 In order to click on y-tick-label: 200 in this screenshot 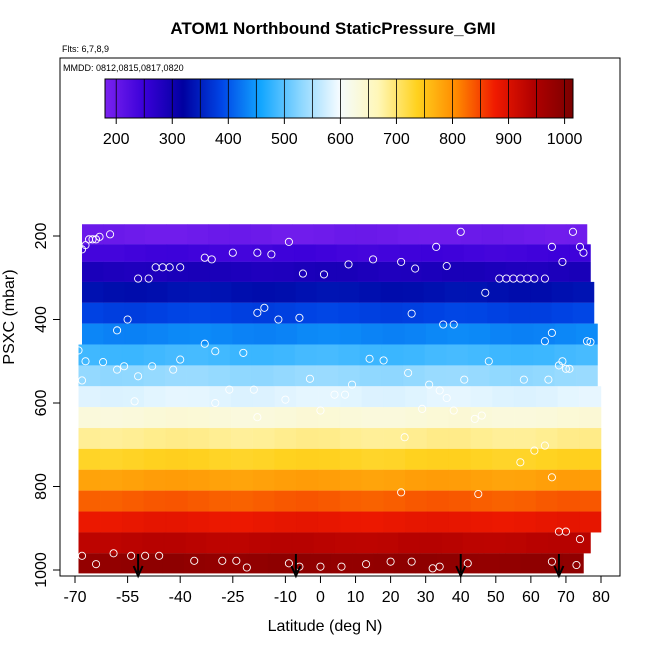, I will do `click(41, 236)`.